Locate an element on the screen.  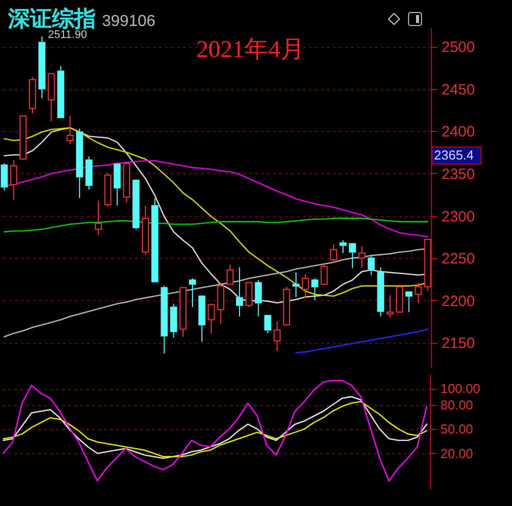
y-tick-label: 2400 is located at coordinates (458, 132).